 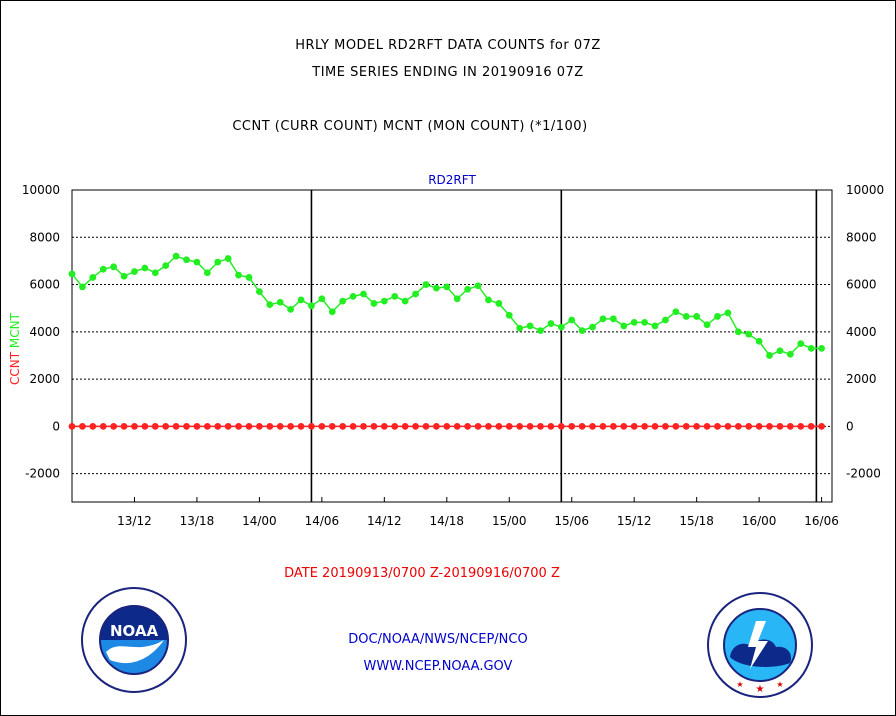 What do you see at coordinates (509, 521) in the screenshot?
I see `x-tick-label: 15/00` at bounding box center [509, 521].